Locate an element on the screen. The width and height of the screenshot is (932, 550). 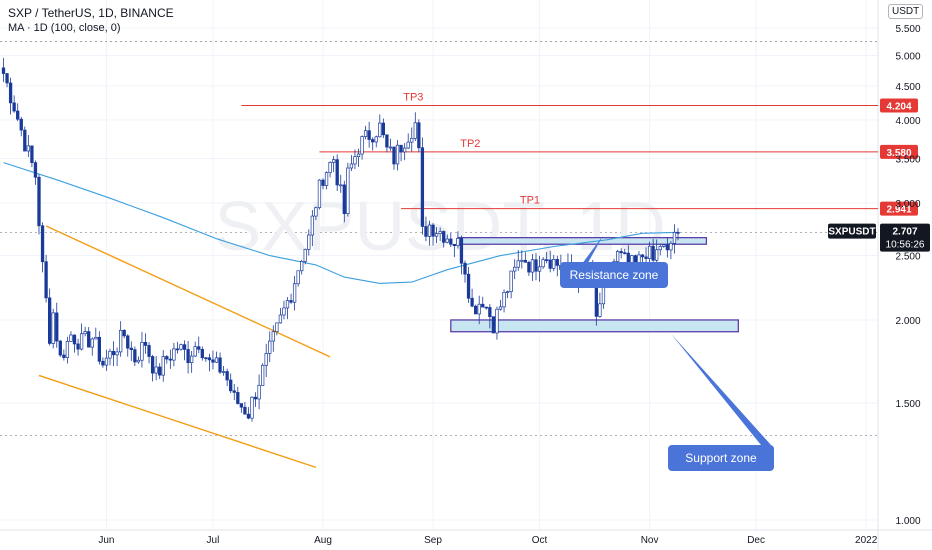
target-label: TP2 is located at coordinates (470, 144).